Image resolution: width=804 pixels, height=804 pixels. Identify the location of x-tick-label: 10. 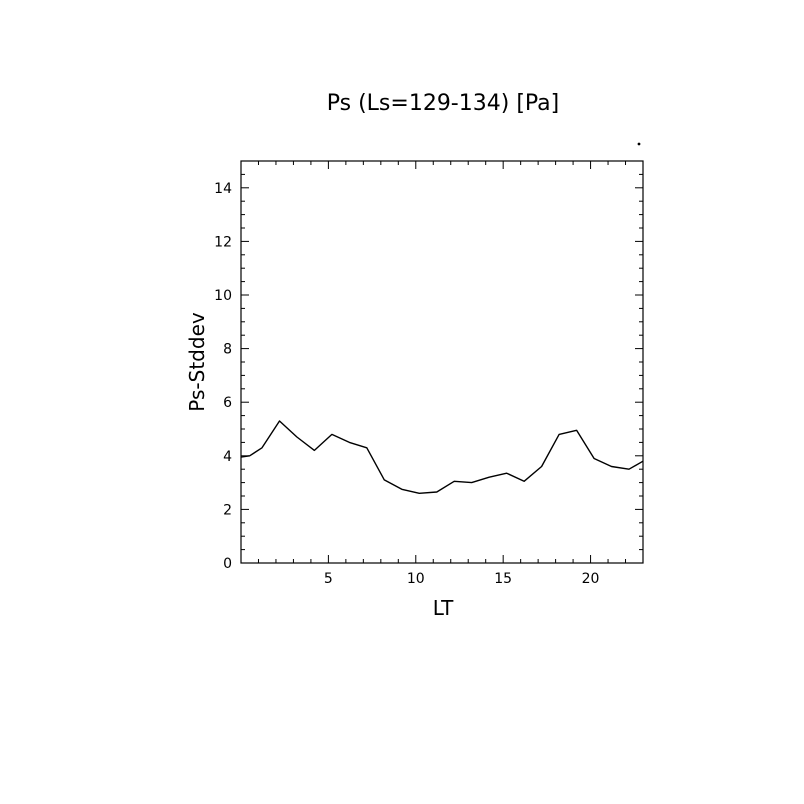
(416, 579).